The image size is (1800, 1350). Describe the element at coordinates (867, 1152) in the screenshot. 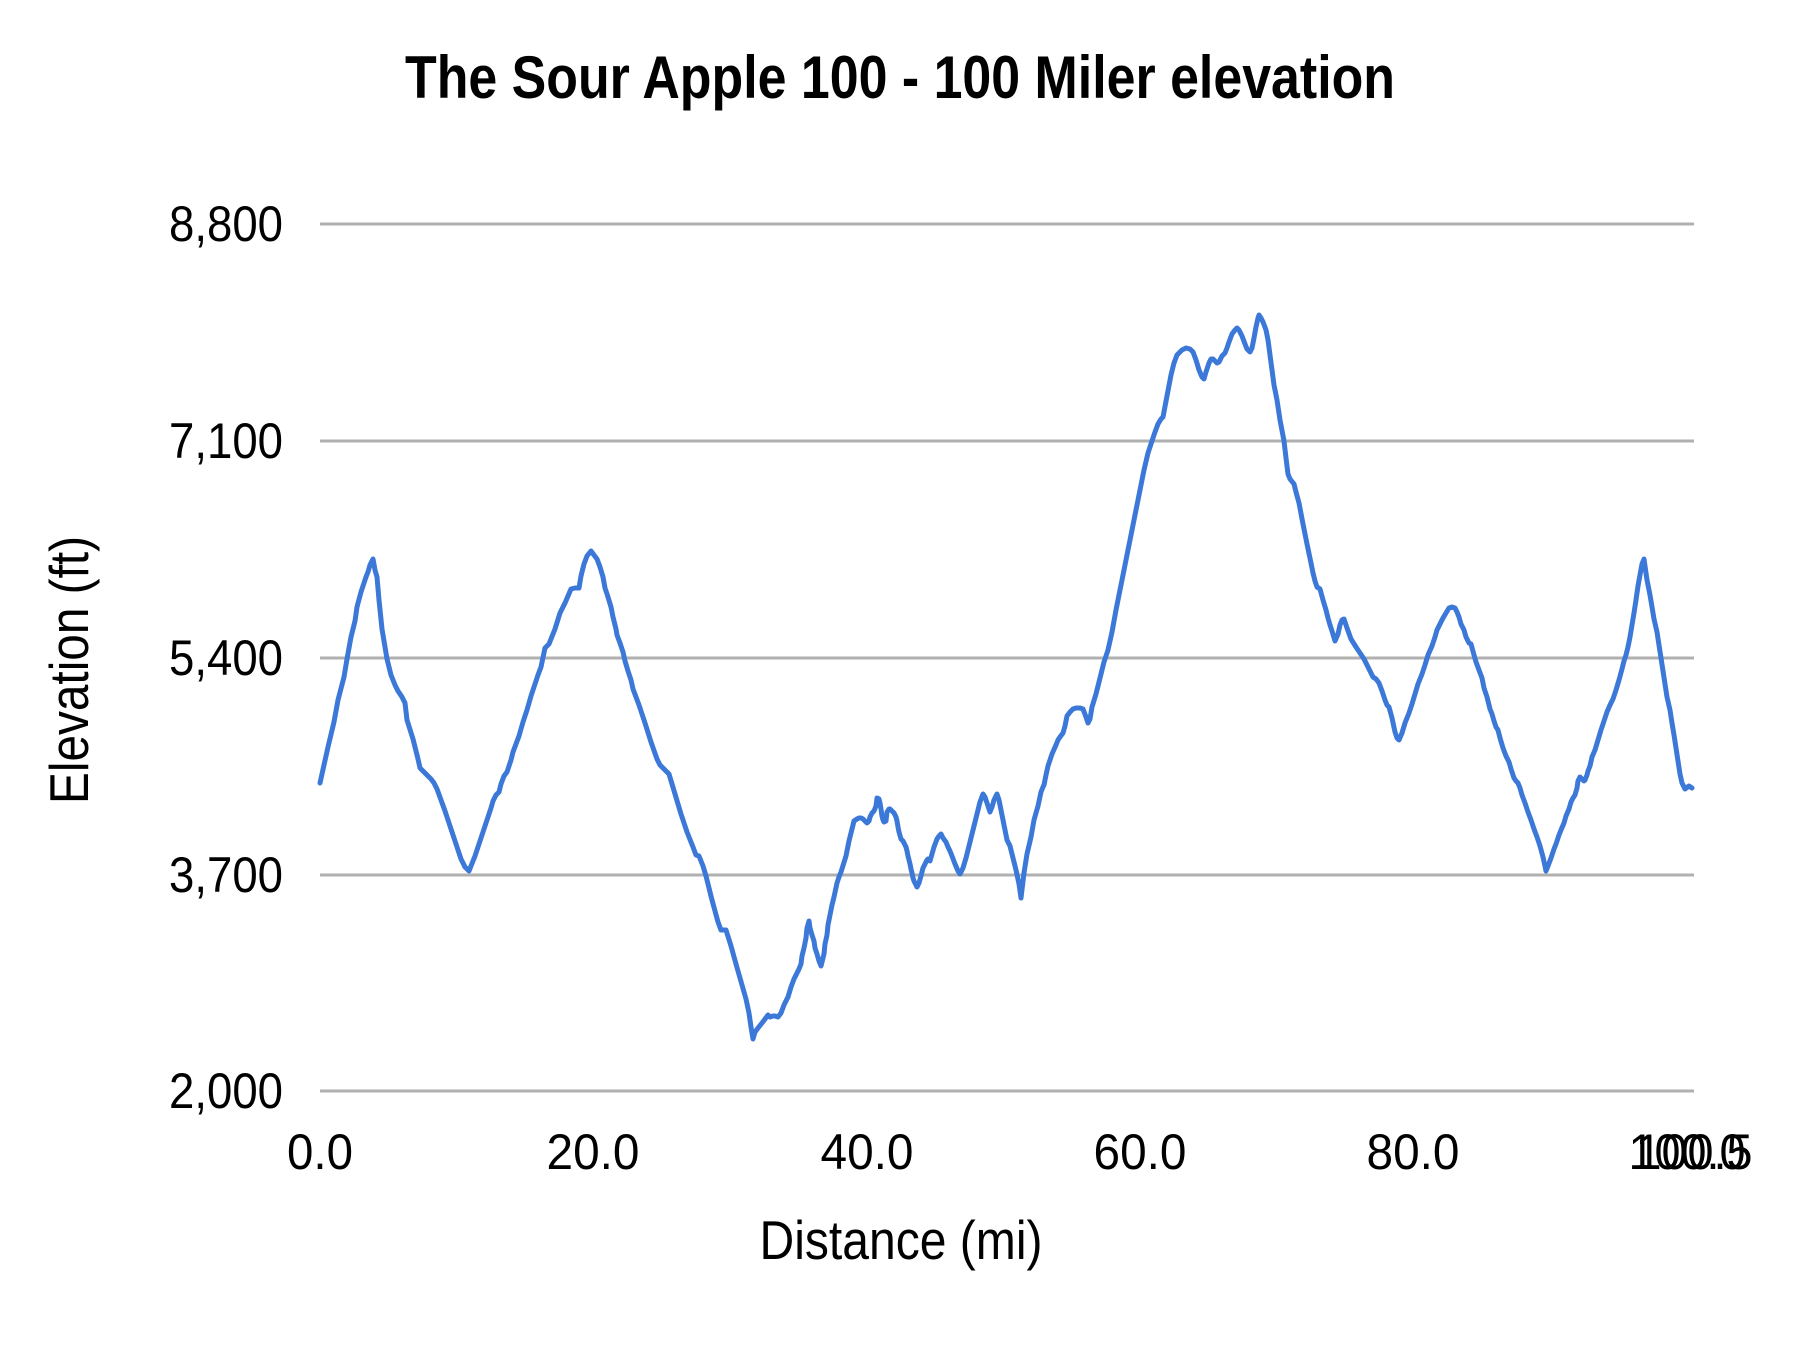

I see `svg-text: 40.0` at that location.